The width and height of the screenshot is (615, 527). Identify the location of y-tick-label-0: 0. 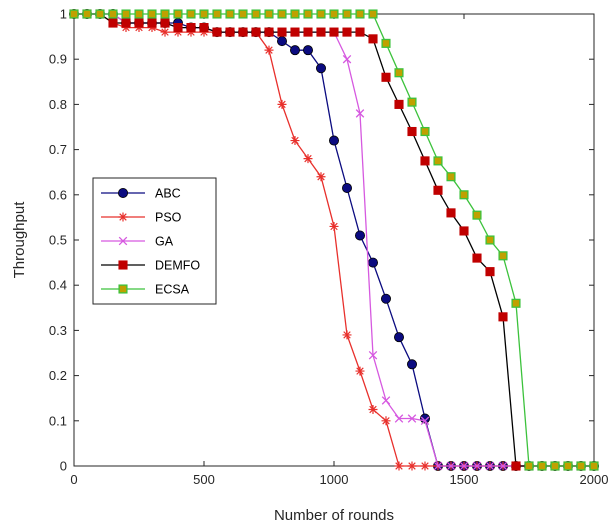
(63, 466).